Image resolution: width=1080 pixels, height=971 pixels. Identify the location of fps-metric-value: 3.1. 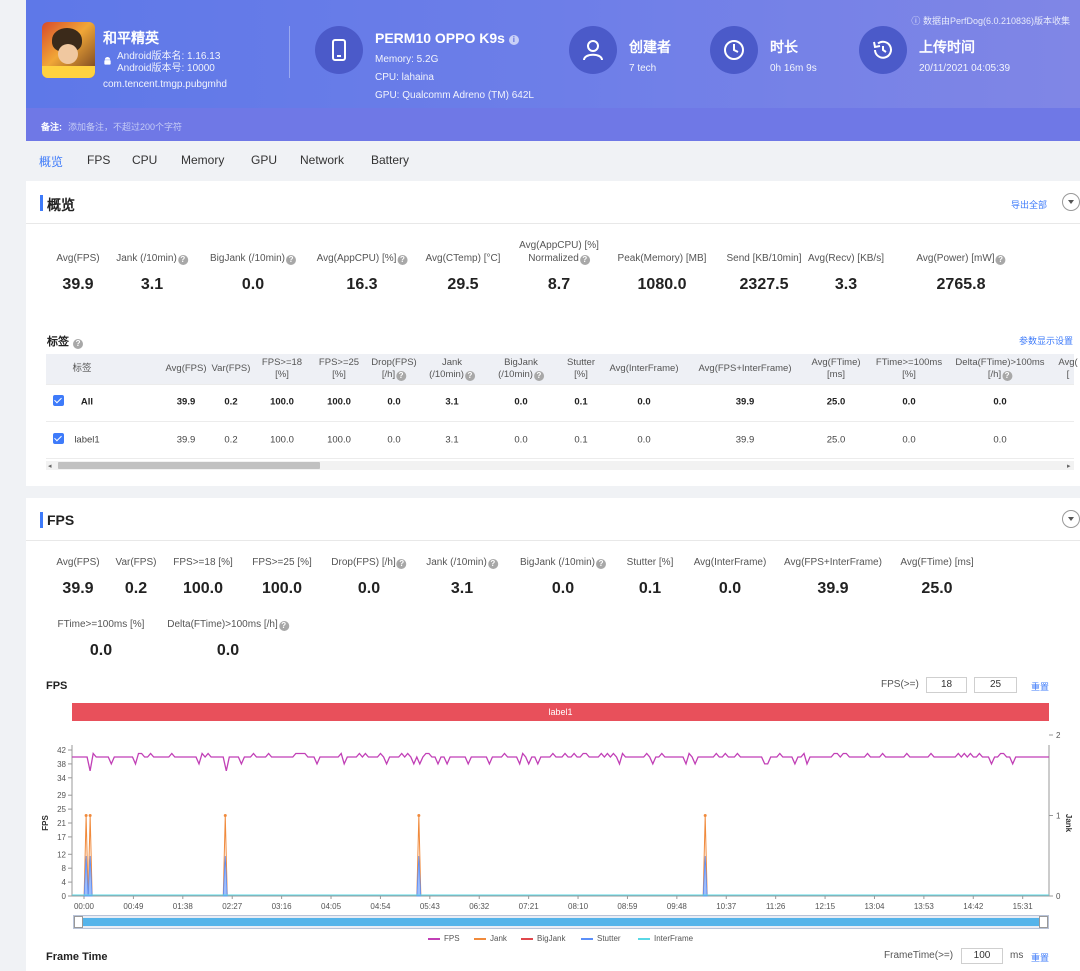
(462, 588).